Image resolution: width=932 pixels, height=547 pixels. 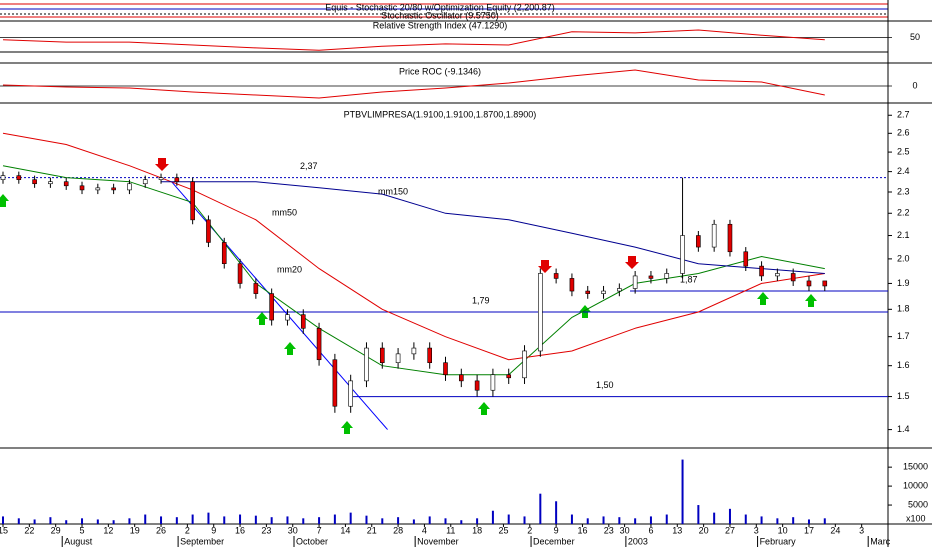 What do you see at coordinates (440, 25) in the screenshot?
I see `indicator-title: Relative Strength Index (47.1290)` at bounding box center [440, 25].